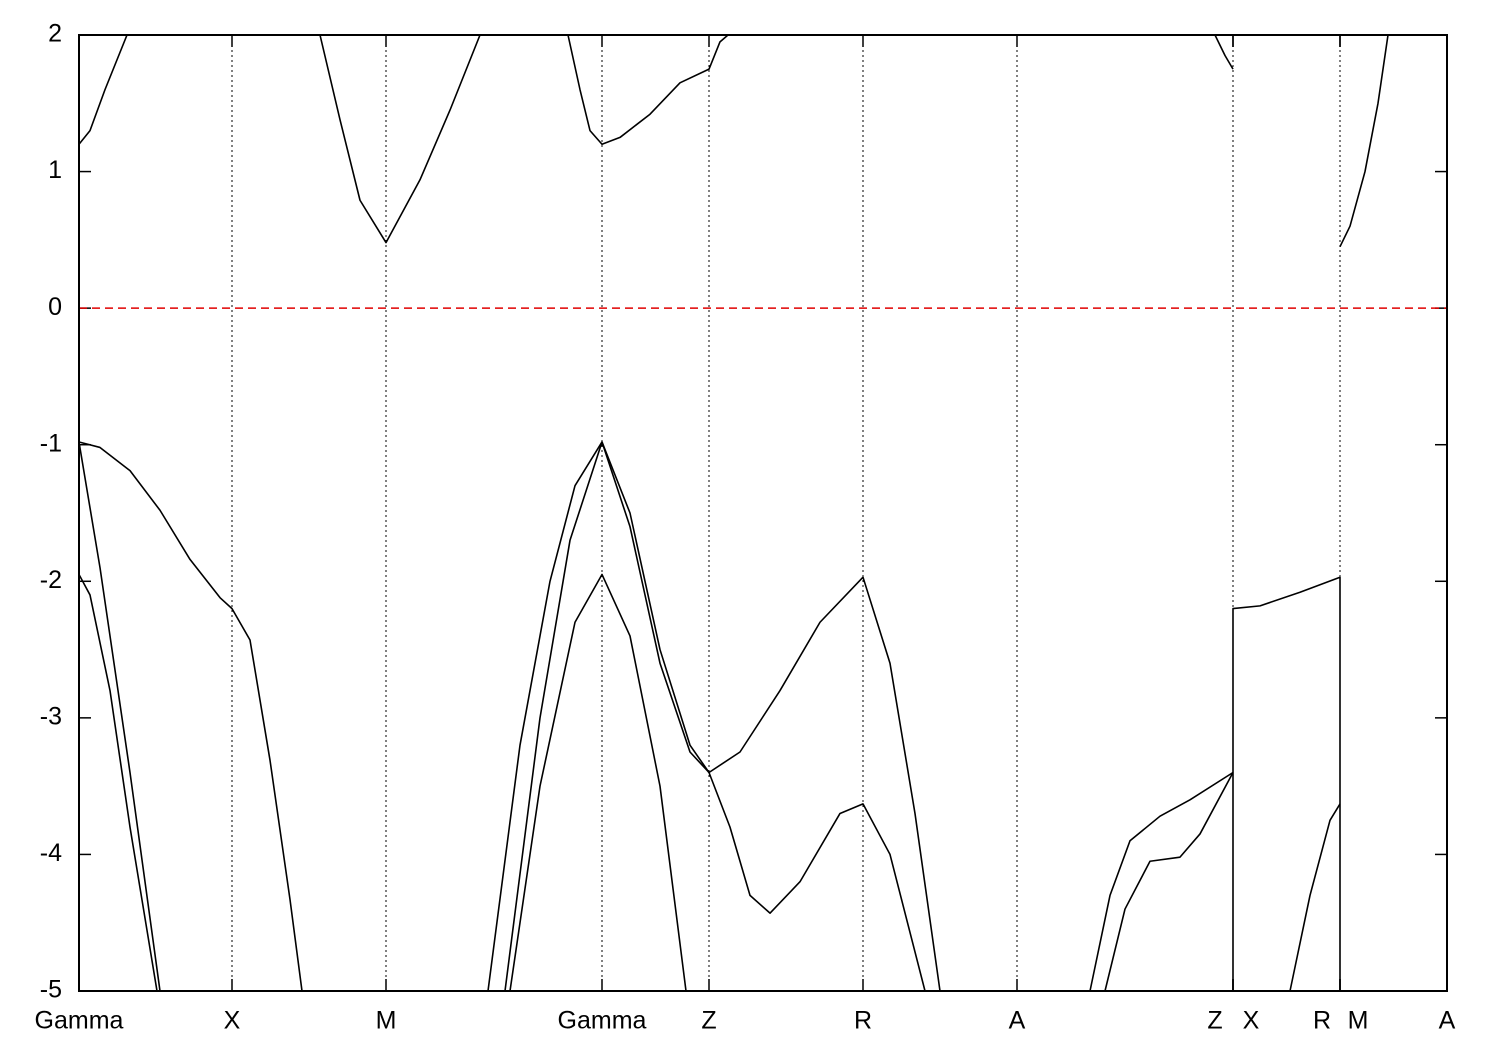 The width and height of the screenshot is (1500, 1050). What do you see at coordinates (55, 170) in the screenshot?
I see `y-tick-label: 1` at bounding box center [55, 170].